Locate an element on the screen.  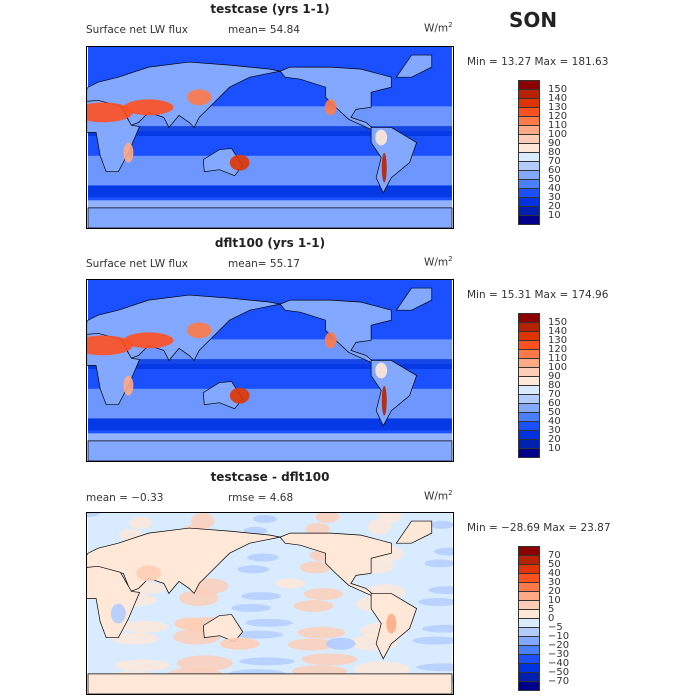
panel-title: testcase (yrs 1-1) is located at coordinates (270, 9).